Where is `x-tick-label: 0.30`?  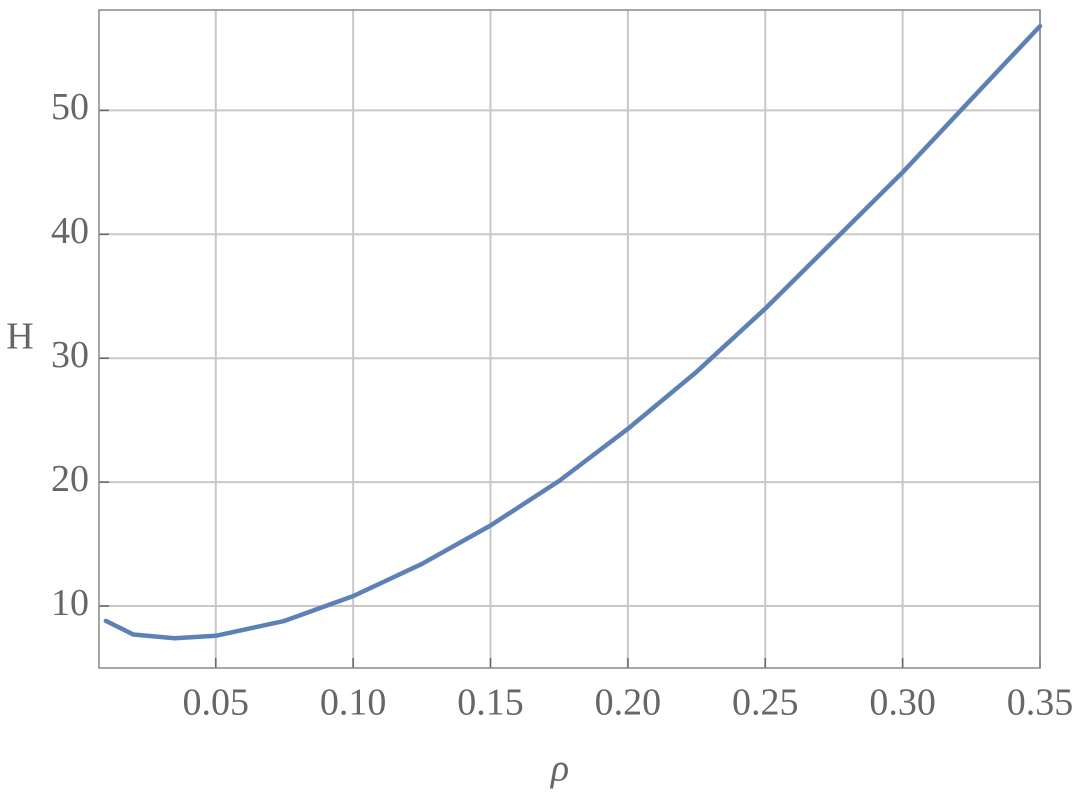
x-tick-label: 0.30 is located at coordinates (902, 703).